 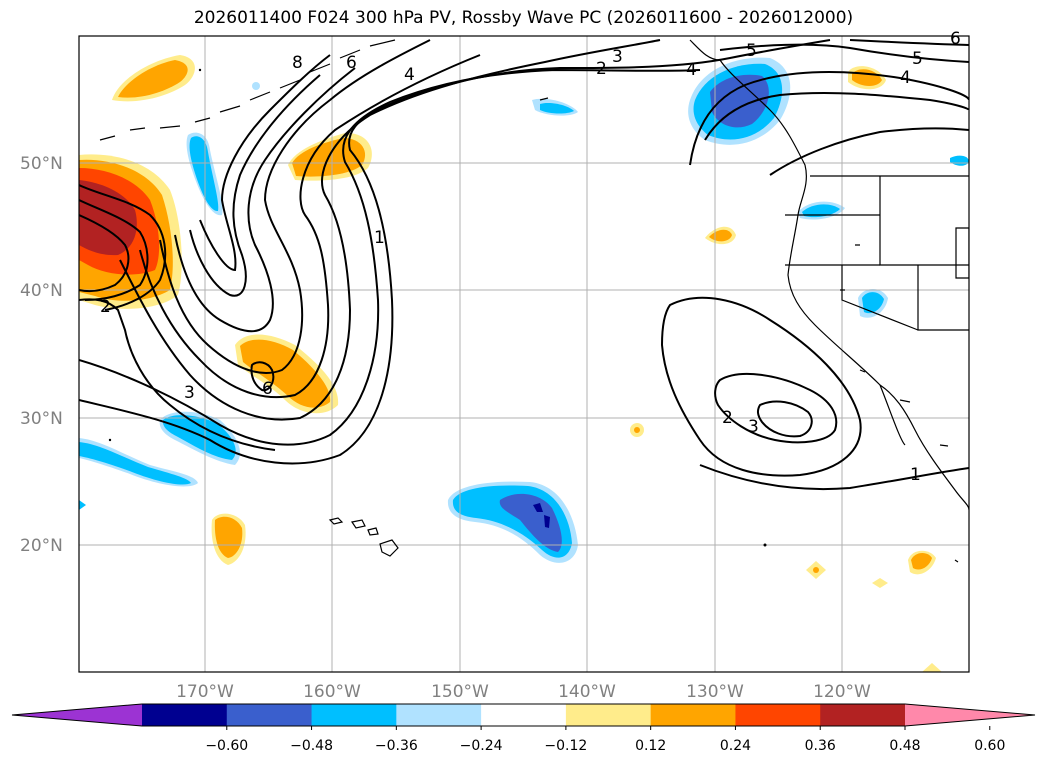 I want to click on lon-label: 140°W, so click(x=587, y=692).